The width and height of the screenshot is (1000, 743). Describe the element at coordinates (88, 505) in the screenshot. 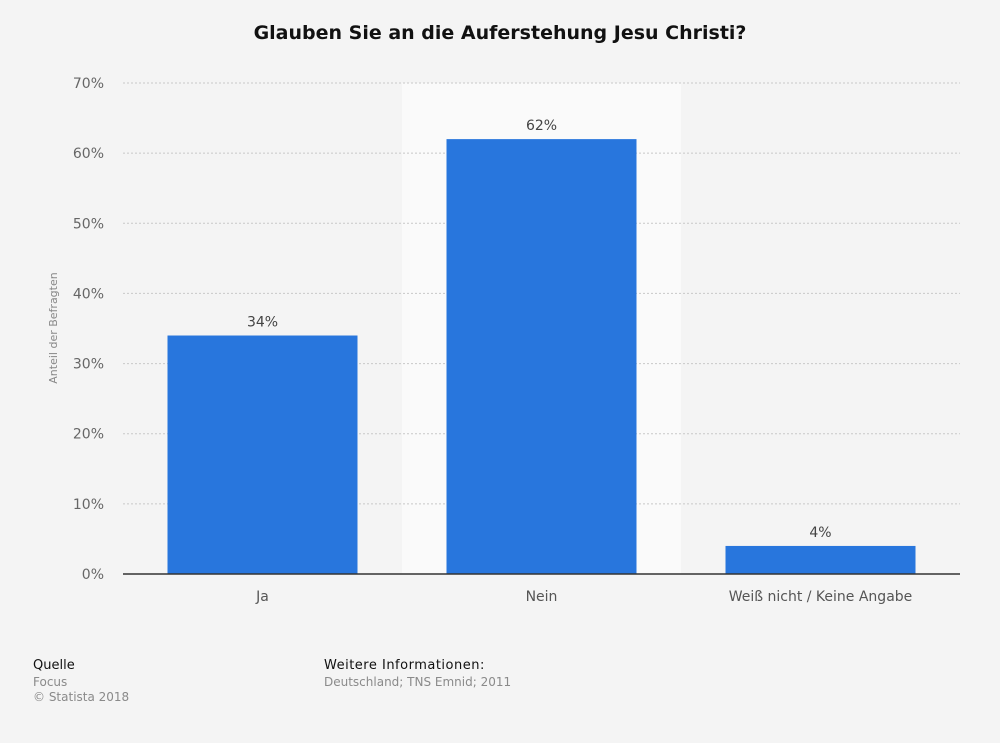

I see `y-tick-label: 10%` at that location.